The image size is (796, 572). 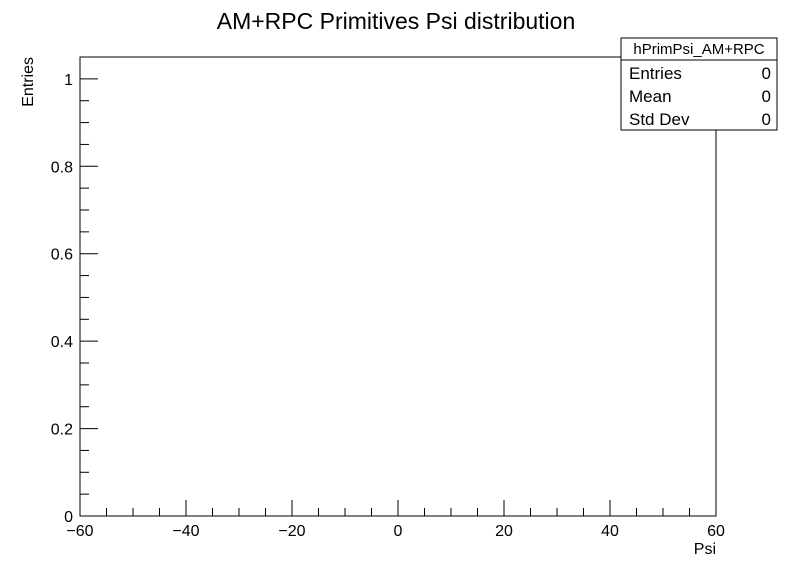 I want to click on x-tick-label: −60, so click(x=79, y=531).